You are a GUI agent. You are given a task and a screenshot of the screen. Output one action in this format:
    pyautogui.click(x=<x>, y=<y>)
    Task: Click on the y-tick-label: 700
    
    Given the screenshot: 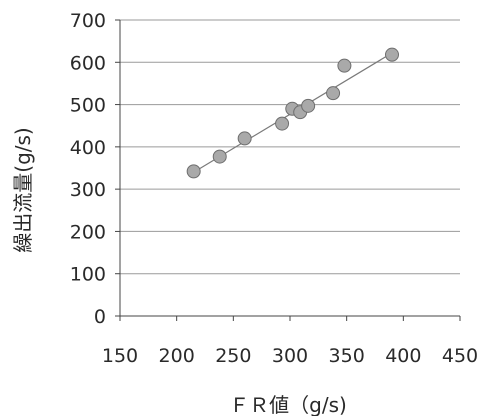 What is the action you would take?
    pyautogui.click(x=88, y=21)
    